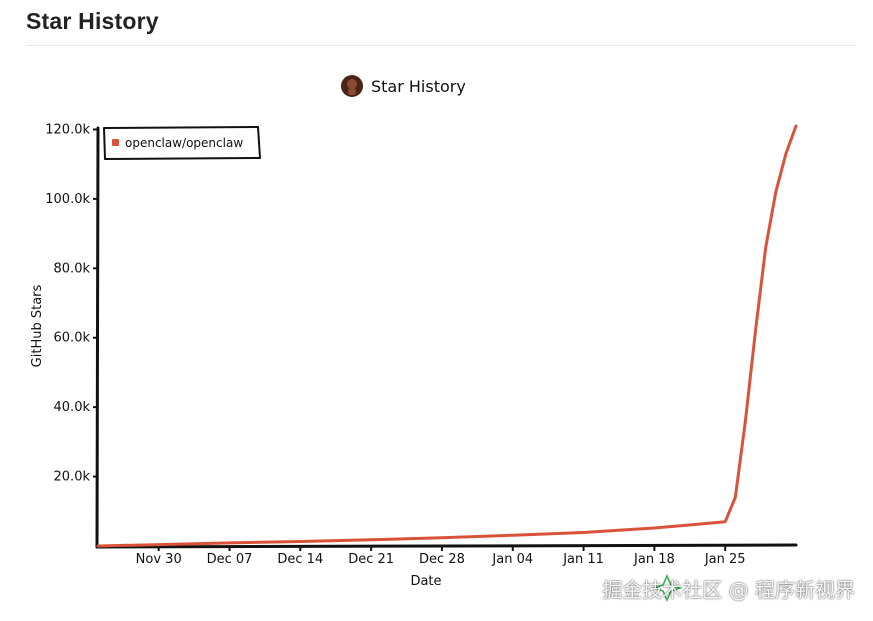  What do you see at coordinates (72, 268) in the screenshot?
I see `y-tick-label: 80.0k` at bounding box center [72, 268].